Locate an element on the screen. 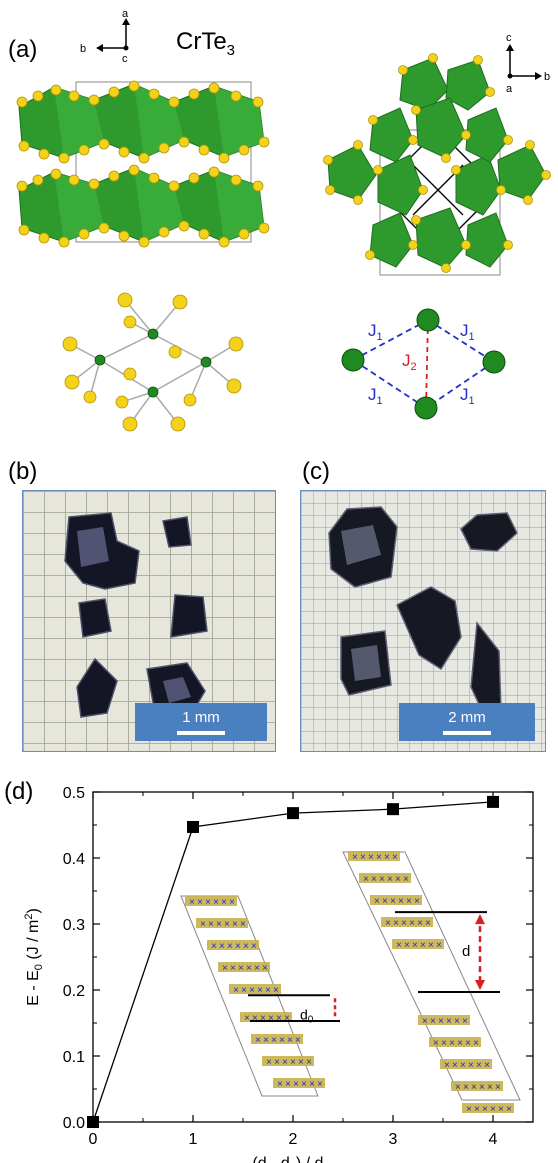  scale-bar-c-label: 2 mm is located at coordinates (467, 717).